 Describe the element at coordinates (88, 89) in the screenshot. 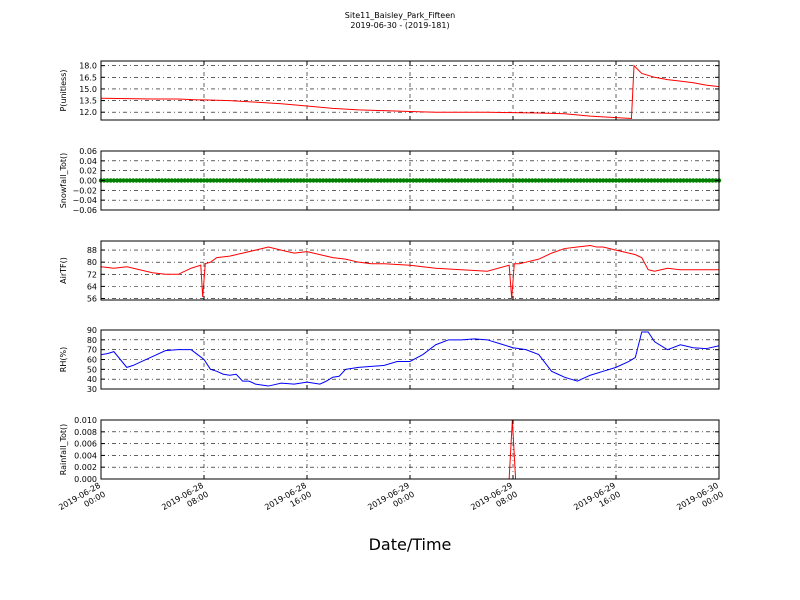

I see `y-tick-label: 15.0` at that location.